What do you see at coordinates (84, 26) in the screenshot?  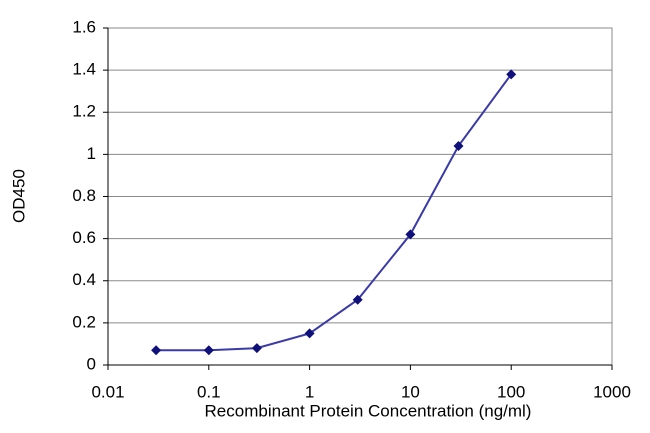 I see `y-tick-label: 1.6` at bounding box center [84, 26].